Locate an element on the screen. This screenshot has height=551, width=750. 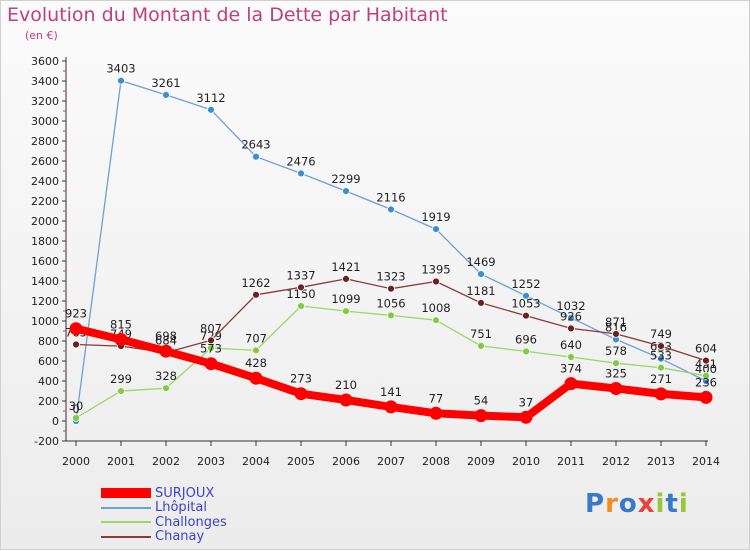
x-tick-label: 2012 is located at coordinates (616, 461).